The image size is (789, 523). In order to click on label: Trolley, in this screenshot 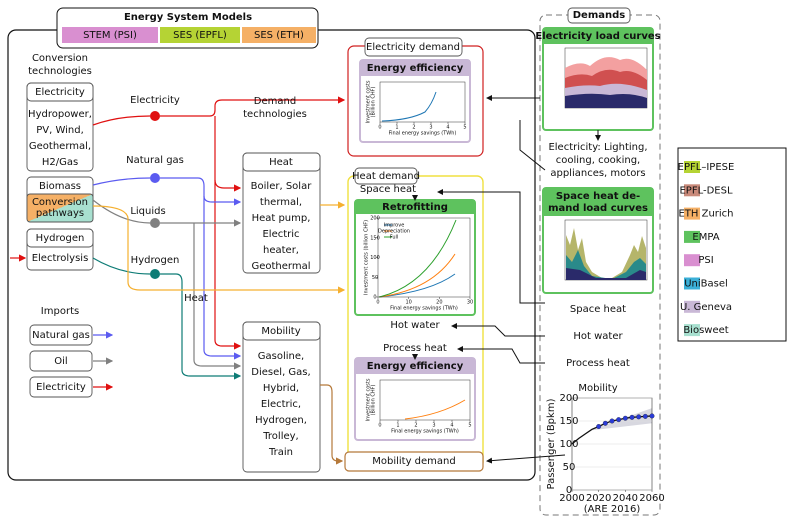, I will do `click(280, 436)`.